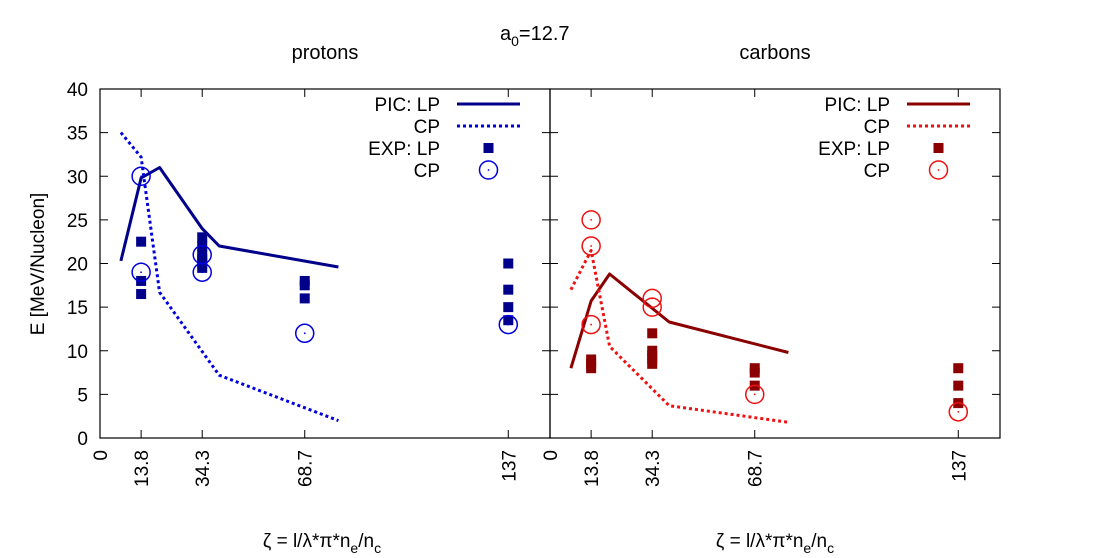 This screenshot has width=1100, height=558. What do you see at coordinates (77, 177) in the screenshot?
I see `y-tick-label: 30` at bounding box center [77, 177].